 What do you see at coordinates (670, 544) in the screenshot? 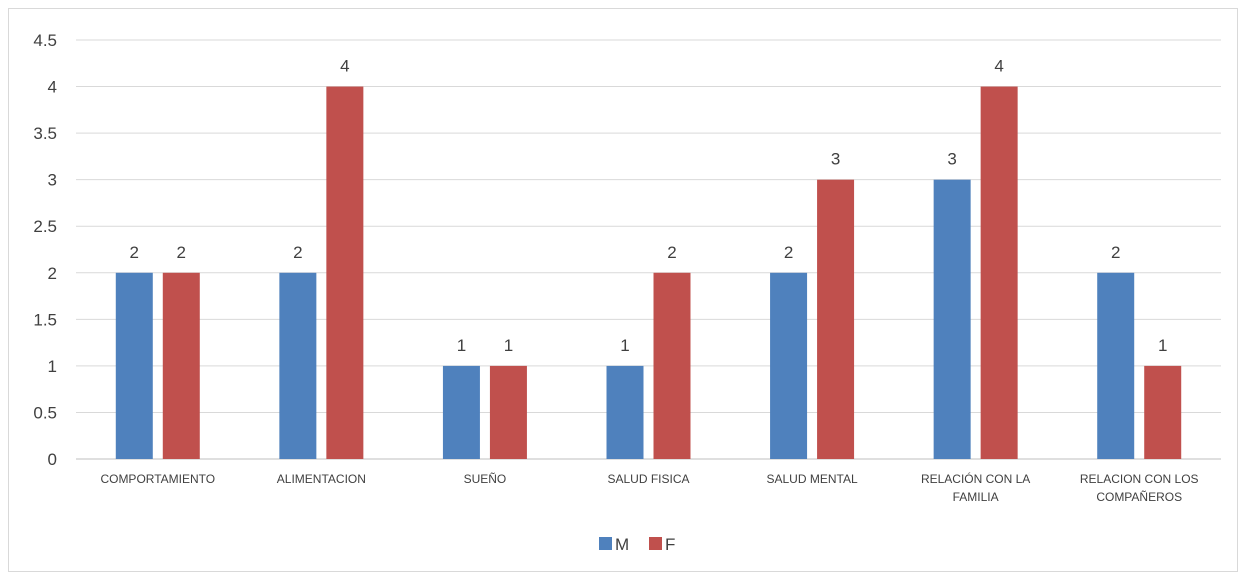
I see `legend-label-f: F` at bounding box center [670, 544].